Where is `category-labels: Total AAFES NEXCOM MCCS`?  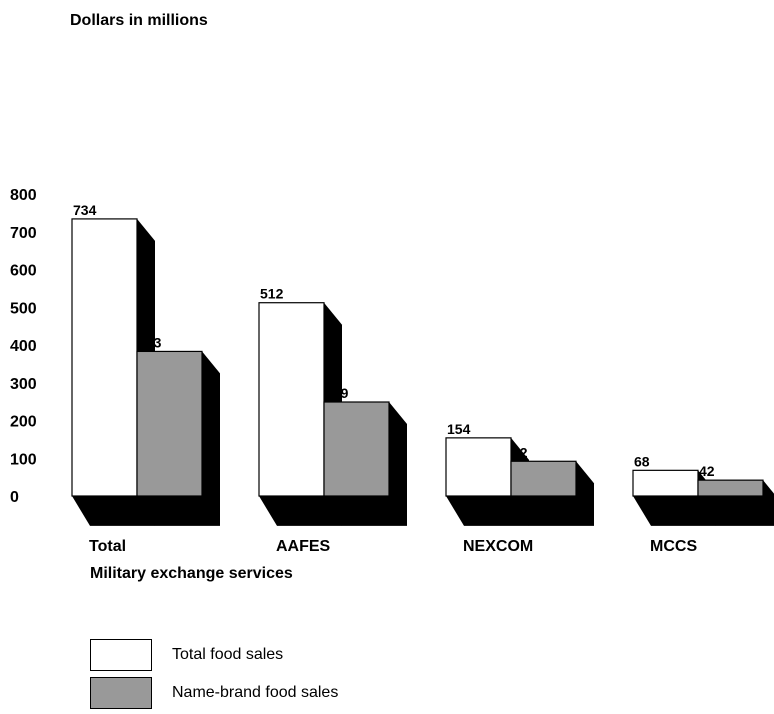 category-labels: Total AAFES NEXCOM MCCS is located at coordinates (393, 546).